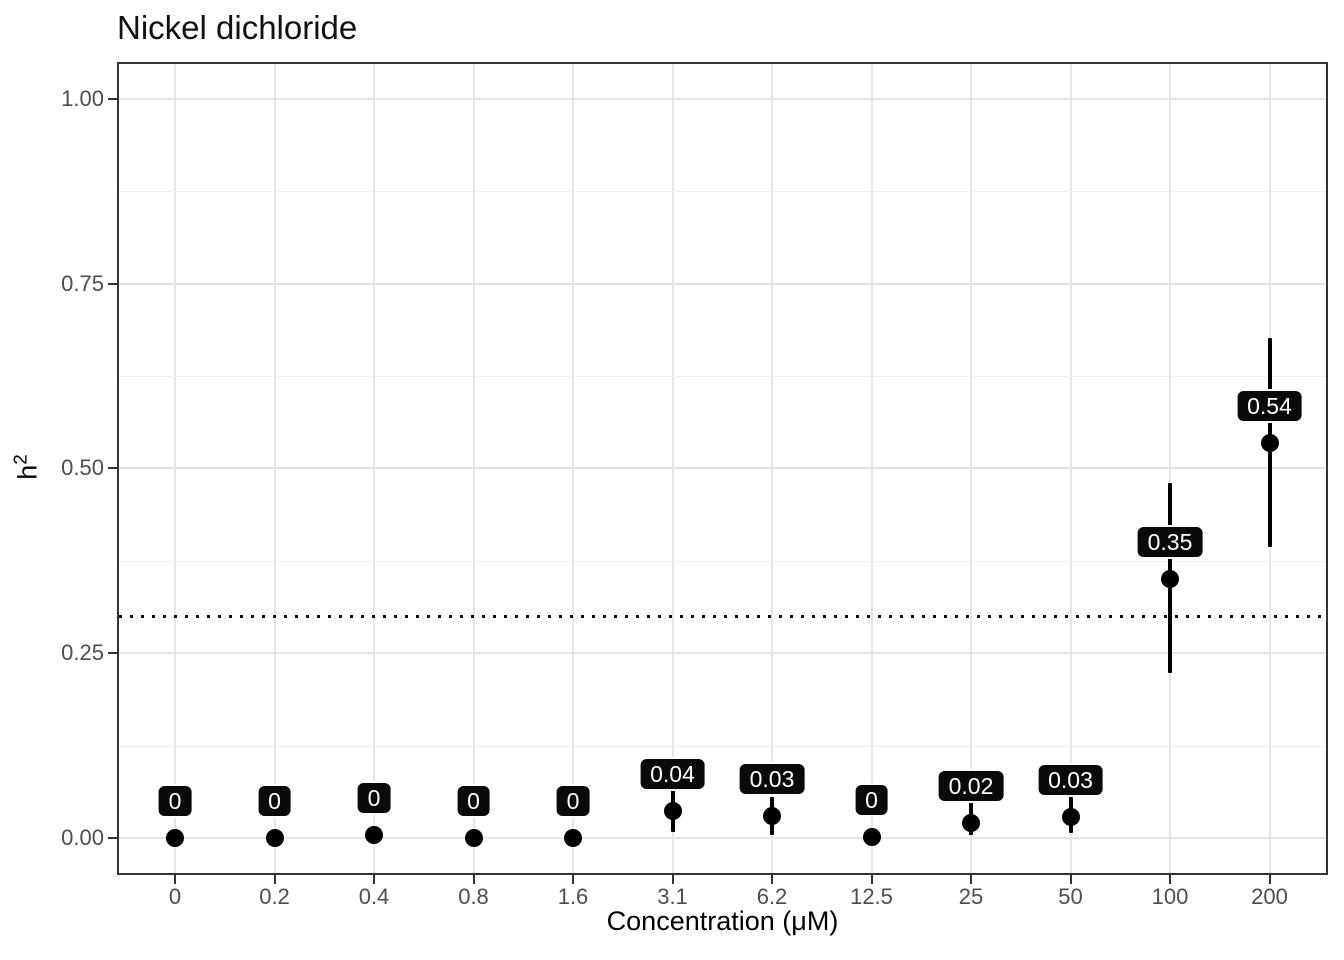 This screenshot has height=960, width=1344. I want to click on value-label: 0.02, so click(971, 786).